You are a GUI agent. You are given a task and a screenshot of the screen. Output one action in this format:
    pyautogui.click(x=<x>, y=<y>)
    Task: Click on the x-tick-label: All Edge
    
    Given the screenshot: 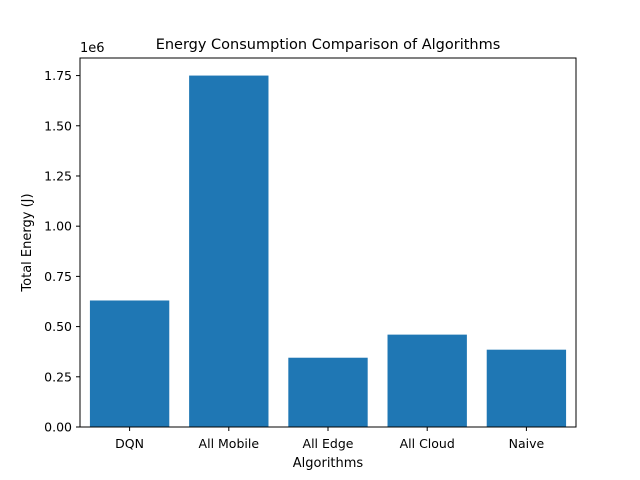 What is the action you would take?
    pyautogui.click(x=328, y=443)
    